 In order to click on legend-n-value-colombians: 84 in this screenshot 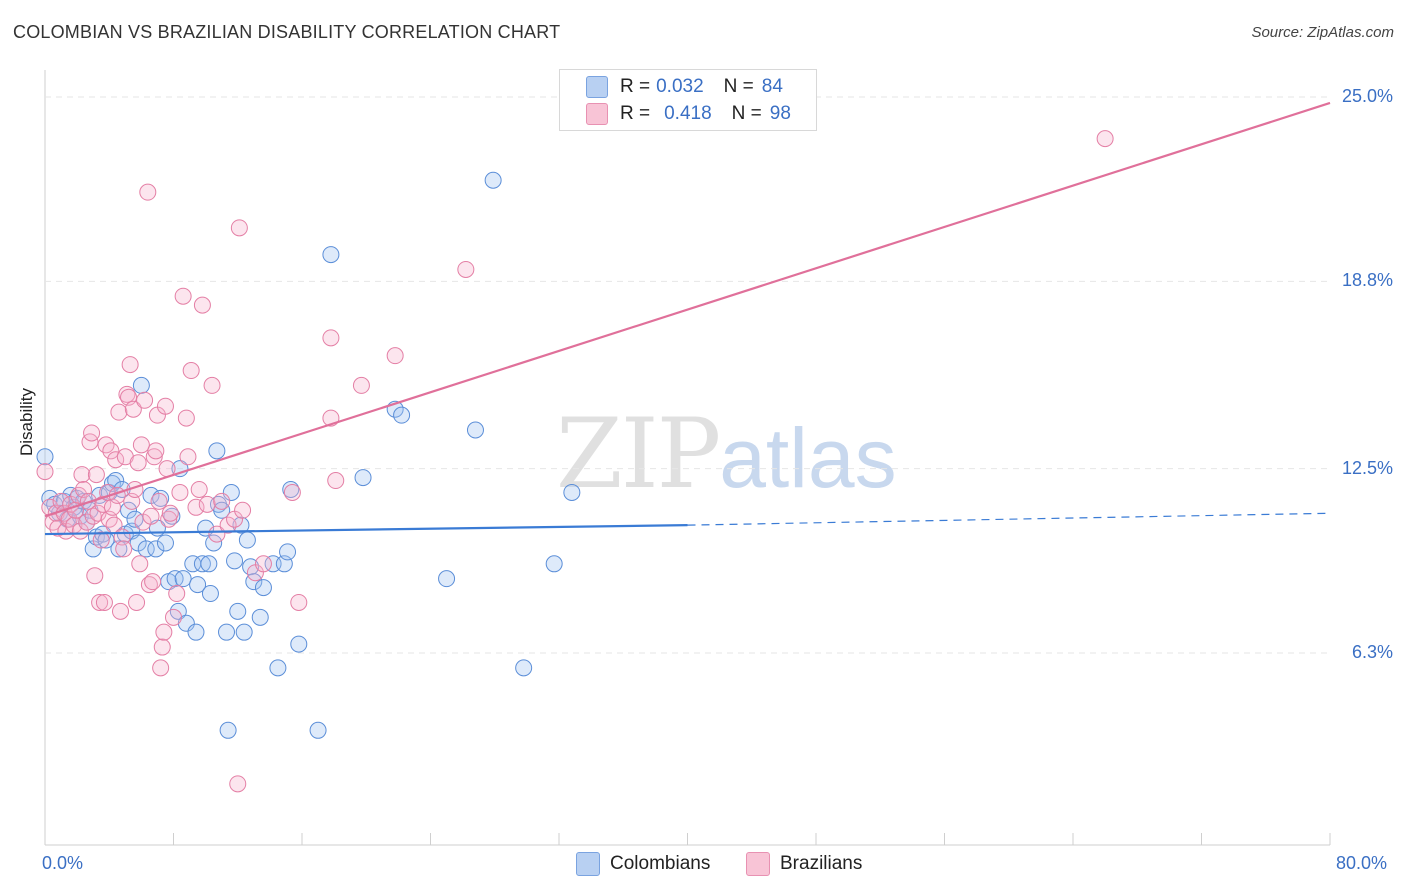, I will do `click(772, 86)`.